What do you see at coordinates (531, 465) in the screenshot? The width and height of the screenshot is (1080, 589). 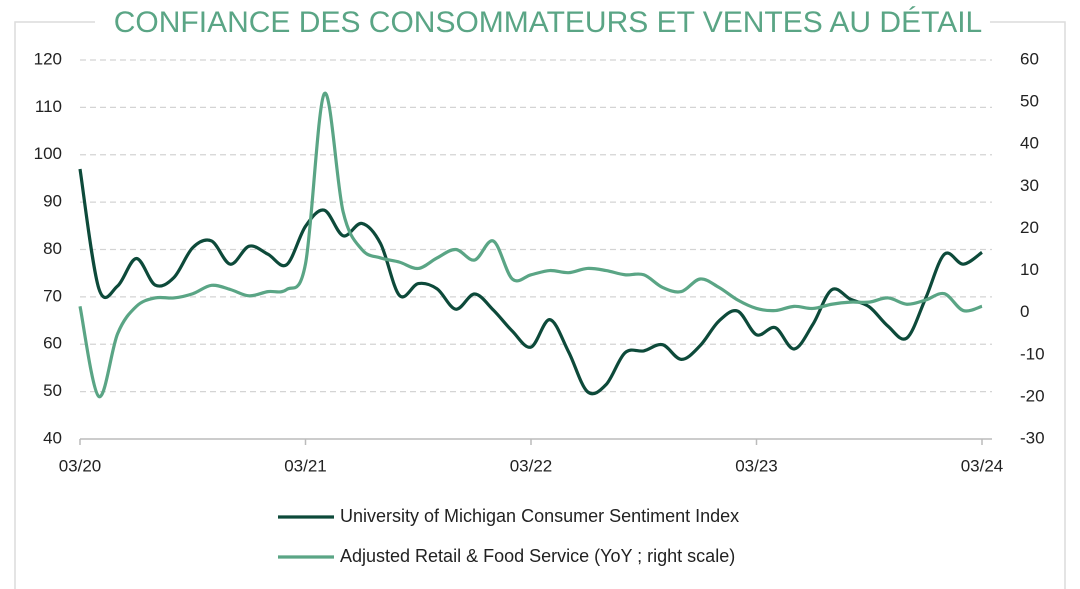 I see `x-tick-label: 03/22` at bounding box center [531, 465].